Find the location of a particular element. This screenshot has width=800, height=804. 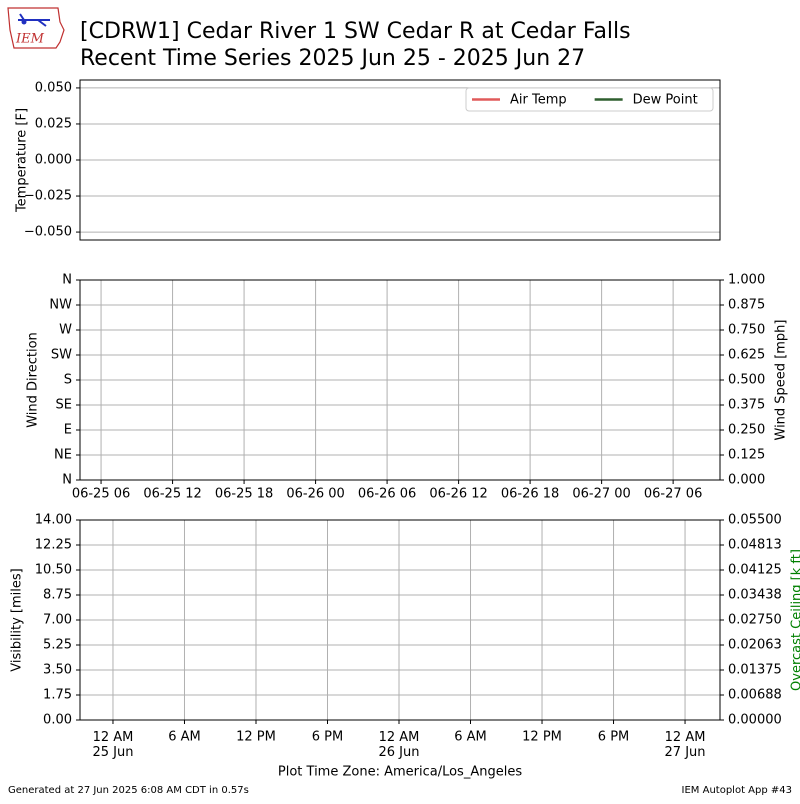

y-tick-label: 5.25 is located at coordinates (57, 645).